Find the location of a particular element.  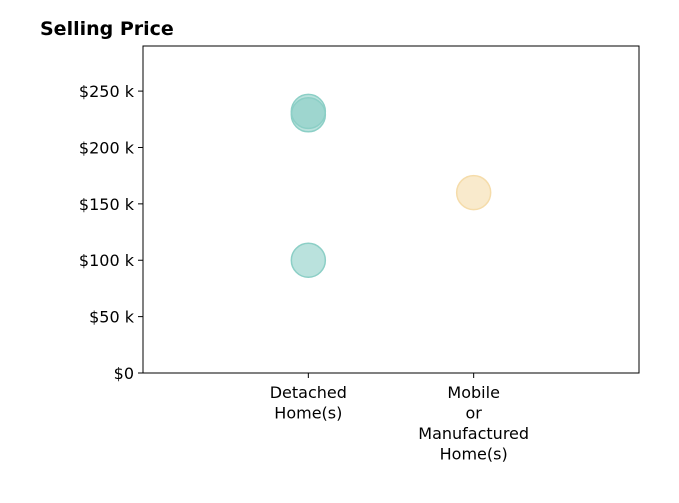

y-tick-label: $200 k is located at coordinates (107, 147).